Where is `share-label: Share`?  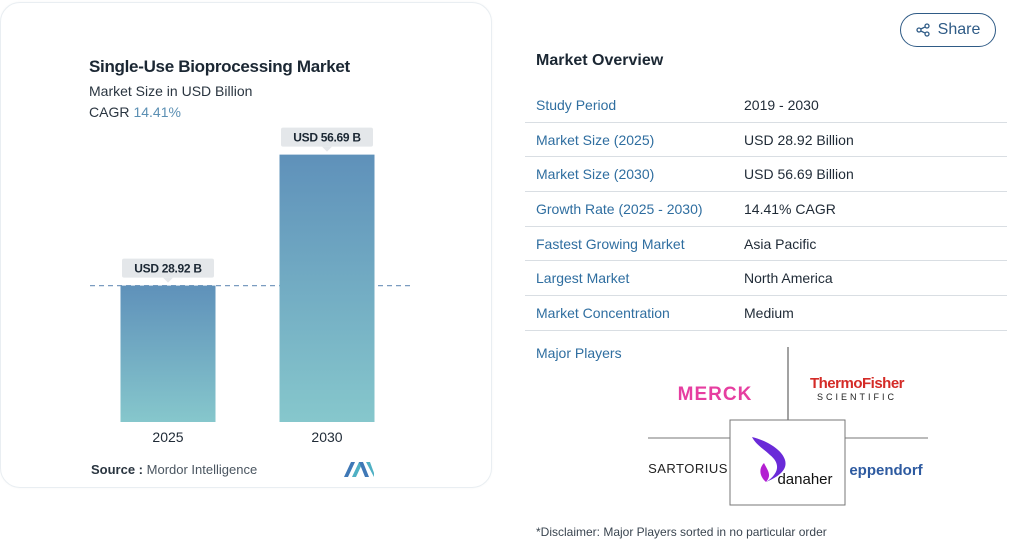 share-label: Share is located at coordinates (959, 29).